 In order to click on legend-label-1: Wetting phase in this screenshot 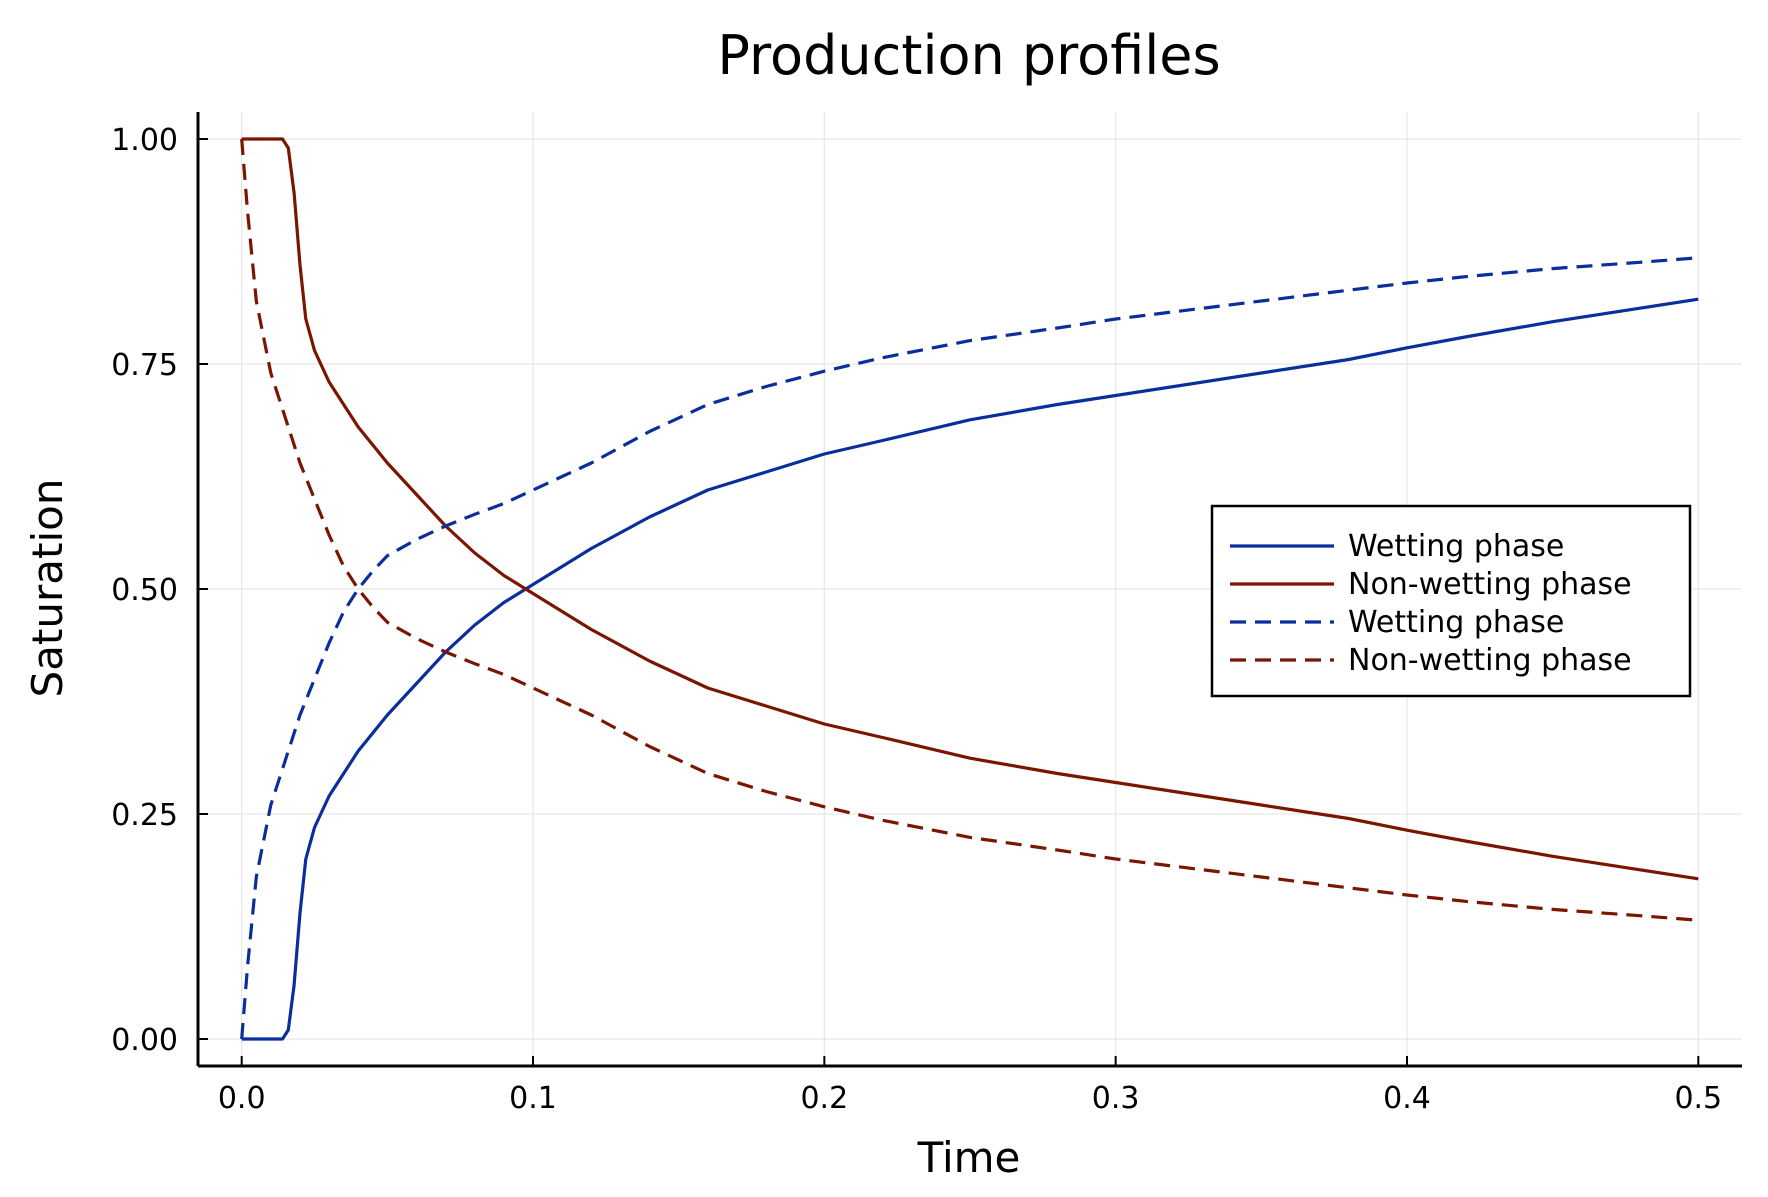, I will do `click(1456, 546)`.